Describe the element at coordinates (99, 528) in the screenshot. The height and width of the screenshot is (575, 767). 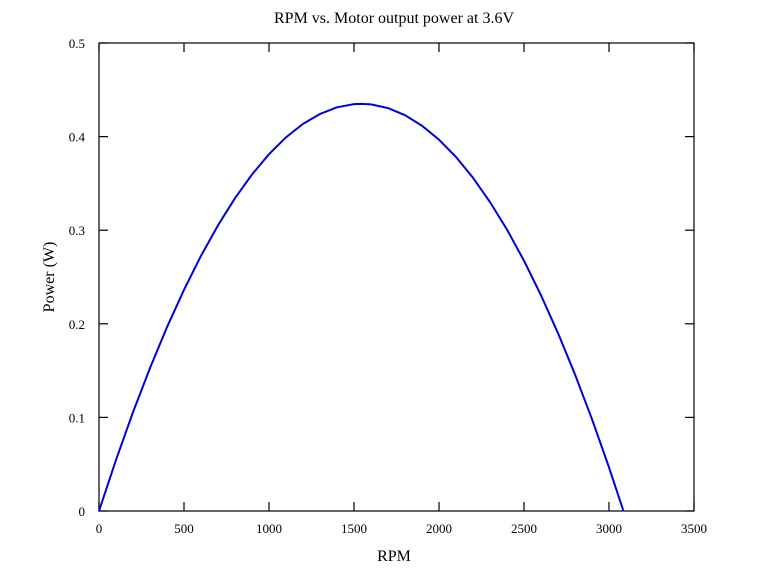
I see `x-tick-label: 0` at that location.